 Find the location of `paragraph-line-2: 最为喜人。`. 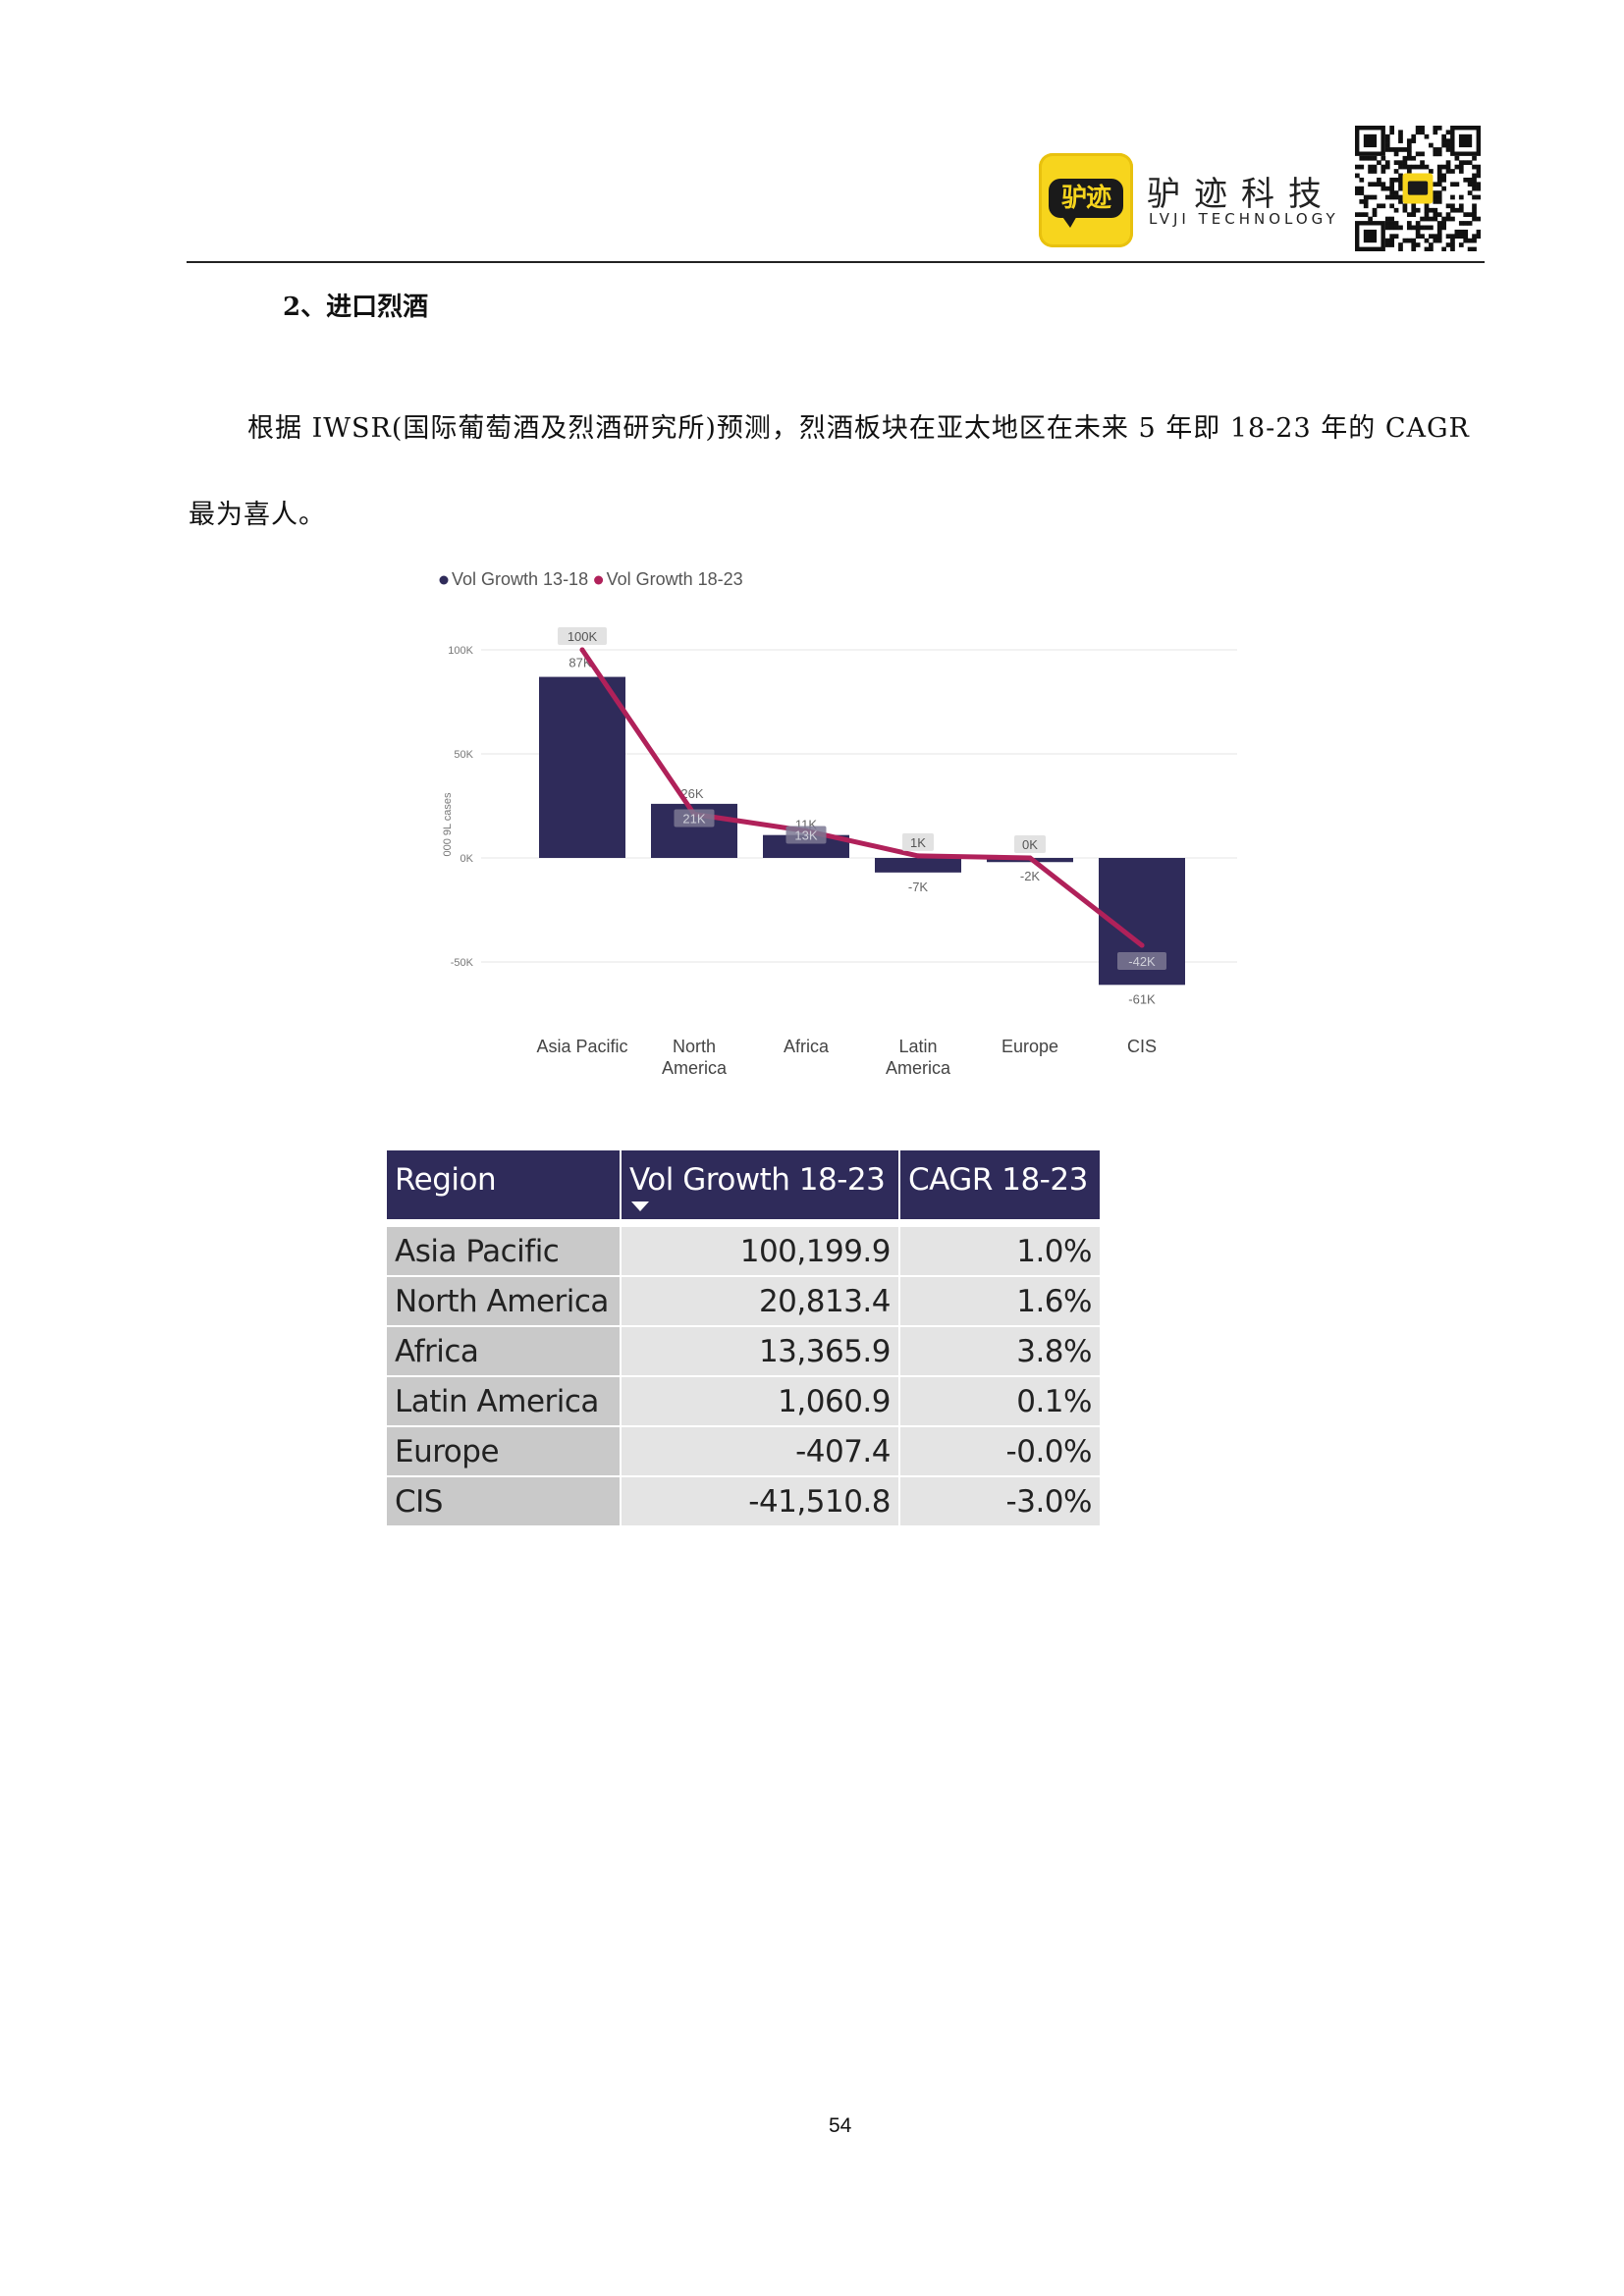

paragraph-line-2: 最为喜人。 is located at coordinates (257, 515).